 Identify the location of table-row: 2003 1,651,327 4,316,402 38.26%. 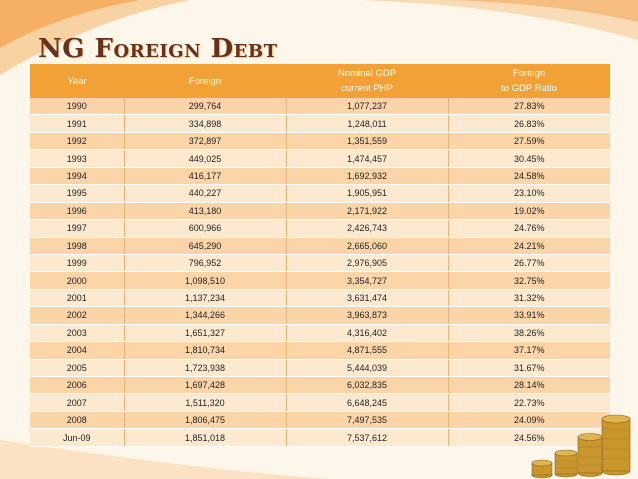
(320, 333).